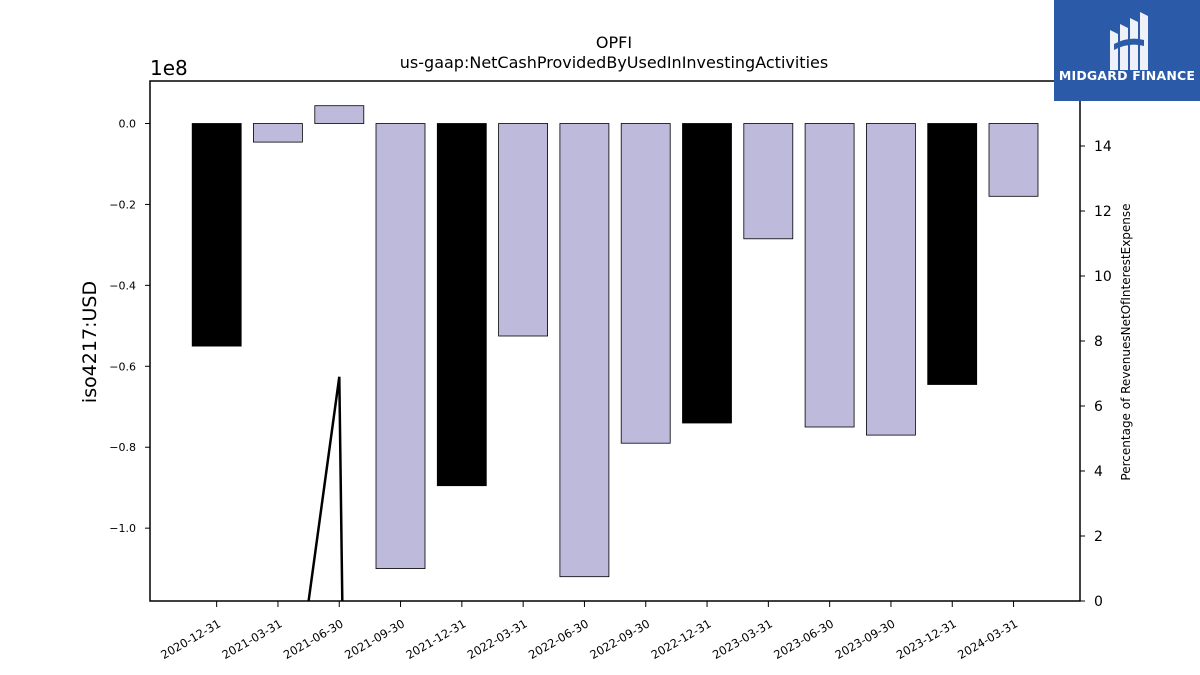  What do you see at coordinates (1098, 602) in the screenshot?
I see `y2-tick-label: 0` at bounding box center [1098, 602].